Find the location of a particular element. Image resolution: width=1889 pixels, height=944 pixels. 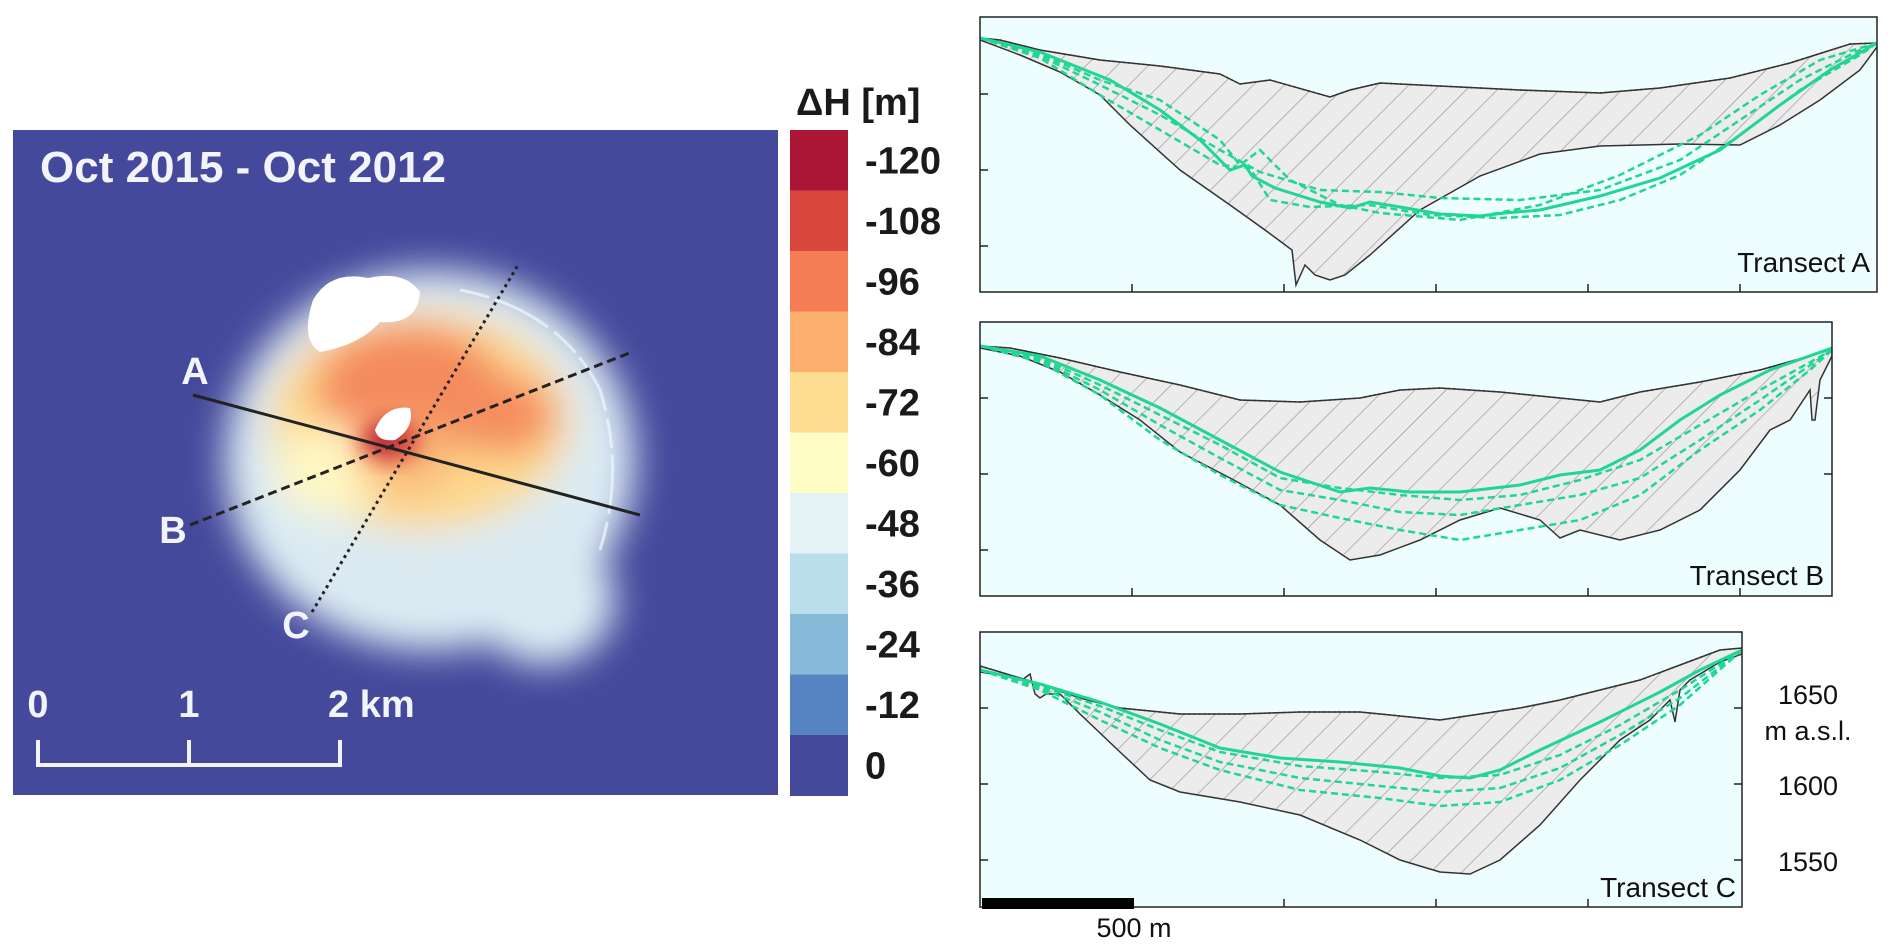

transect-c-label: Transect C is located at coordinates (1668, 887).